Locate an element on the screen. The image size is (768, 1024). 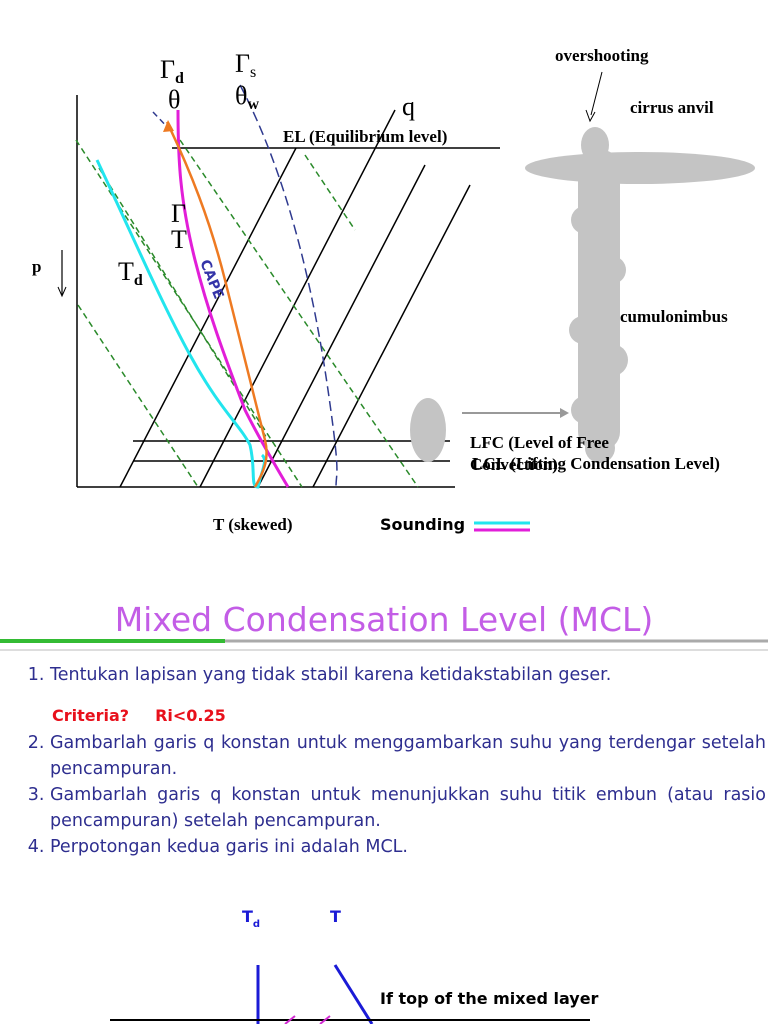
theta: θ is located at coordinates (174, 99).